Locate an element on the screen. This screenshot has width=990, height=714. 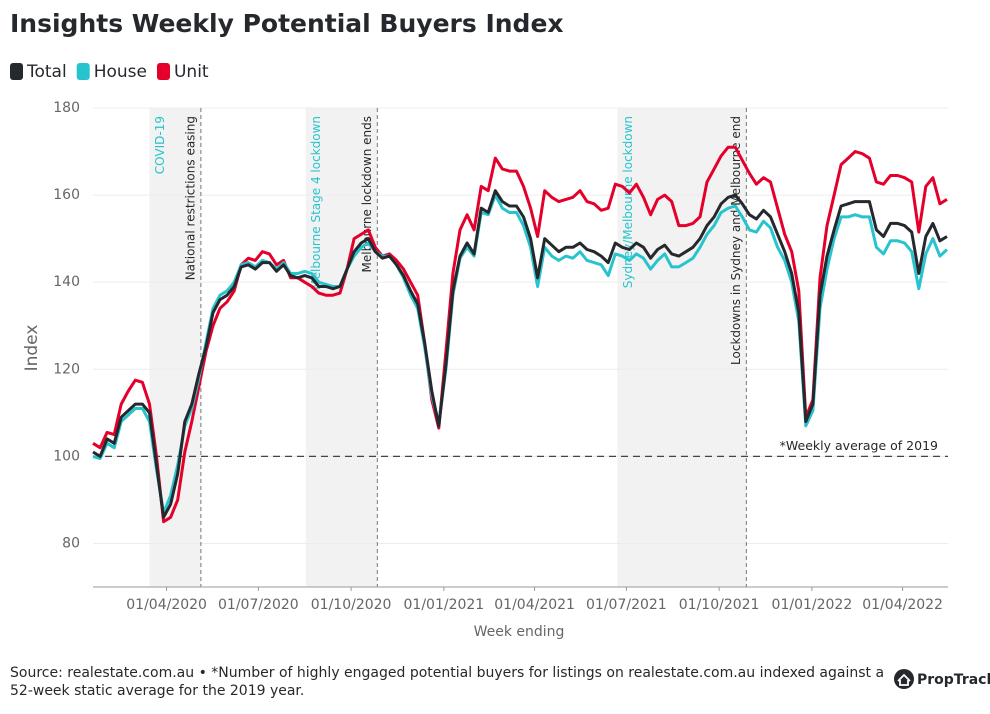
y-axis-label: Index is located at coordinates (32, 348).